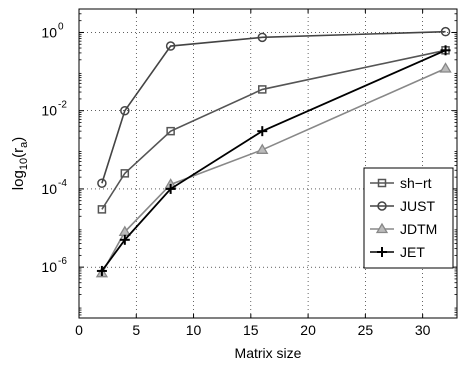 This screenshot has width=467, height=370. Describe the element at coordinates (18, 153) in the screenshot. I see `y-axis-label-paren: (r` at that location.